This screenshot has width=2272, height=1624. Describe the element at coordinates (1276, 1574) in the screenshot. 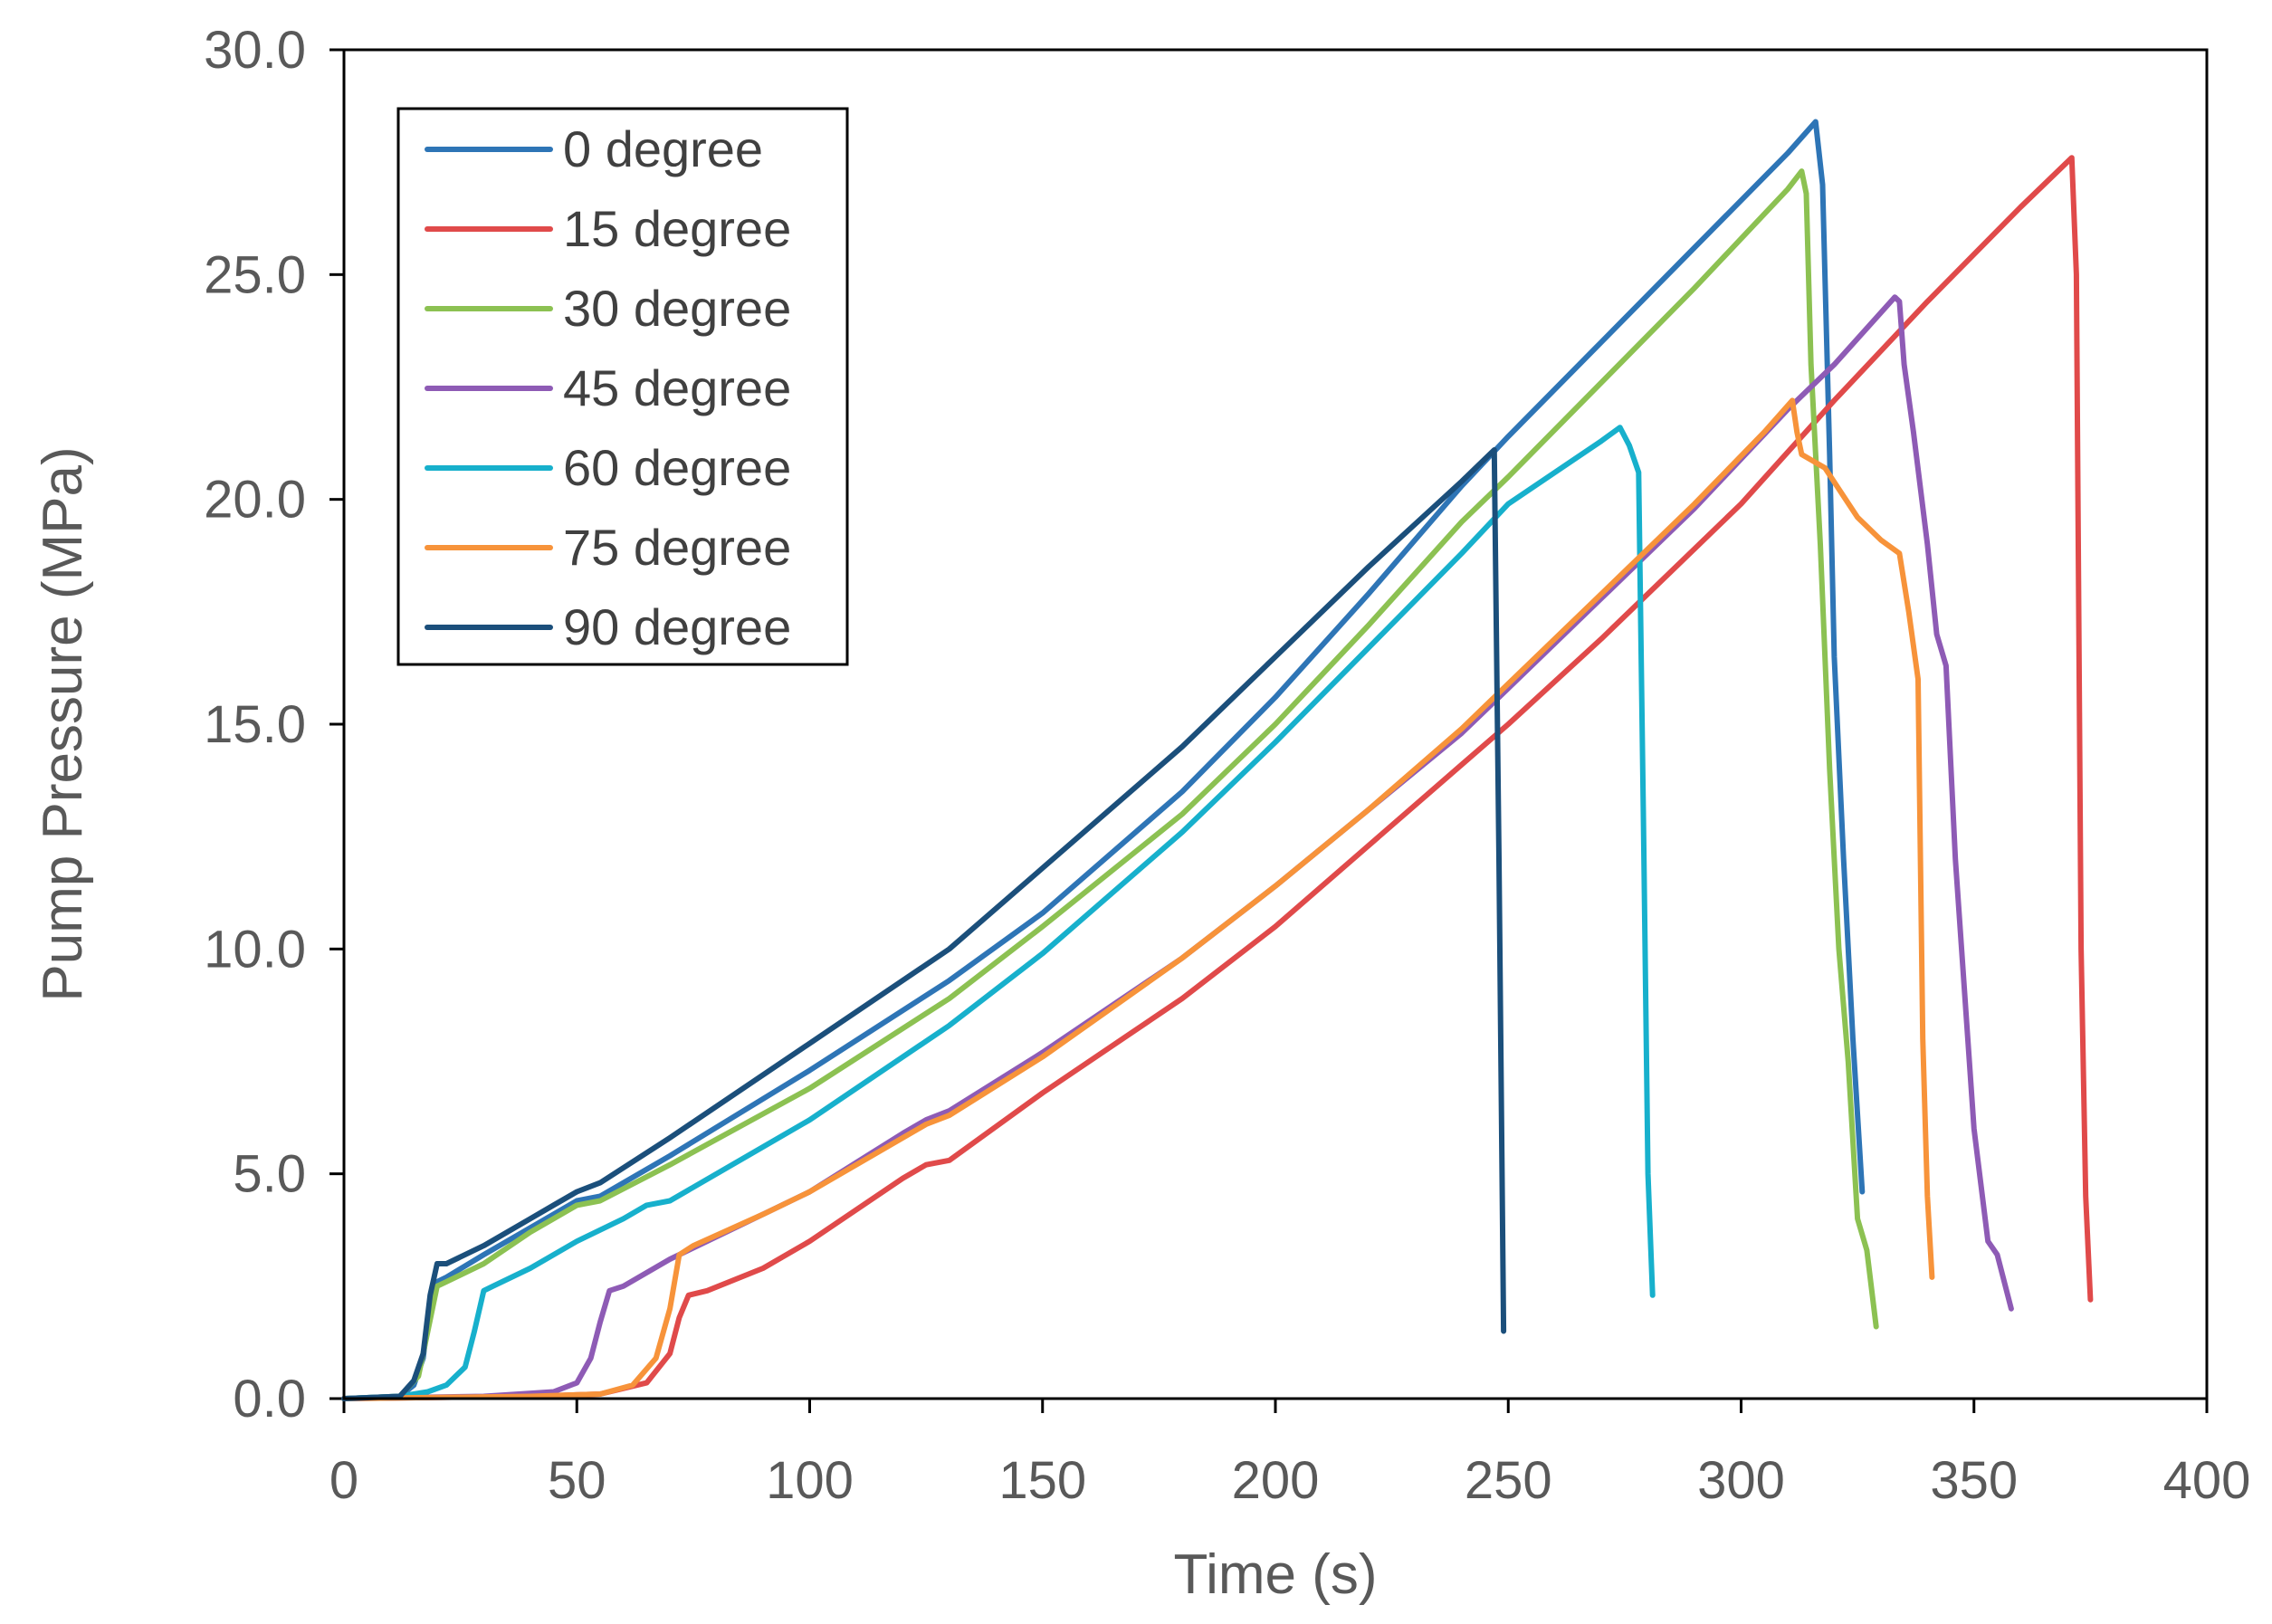

I see `x-axis-title: Time (s)` at that location.